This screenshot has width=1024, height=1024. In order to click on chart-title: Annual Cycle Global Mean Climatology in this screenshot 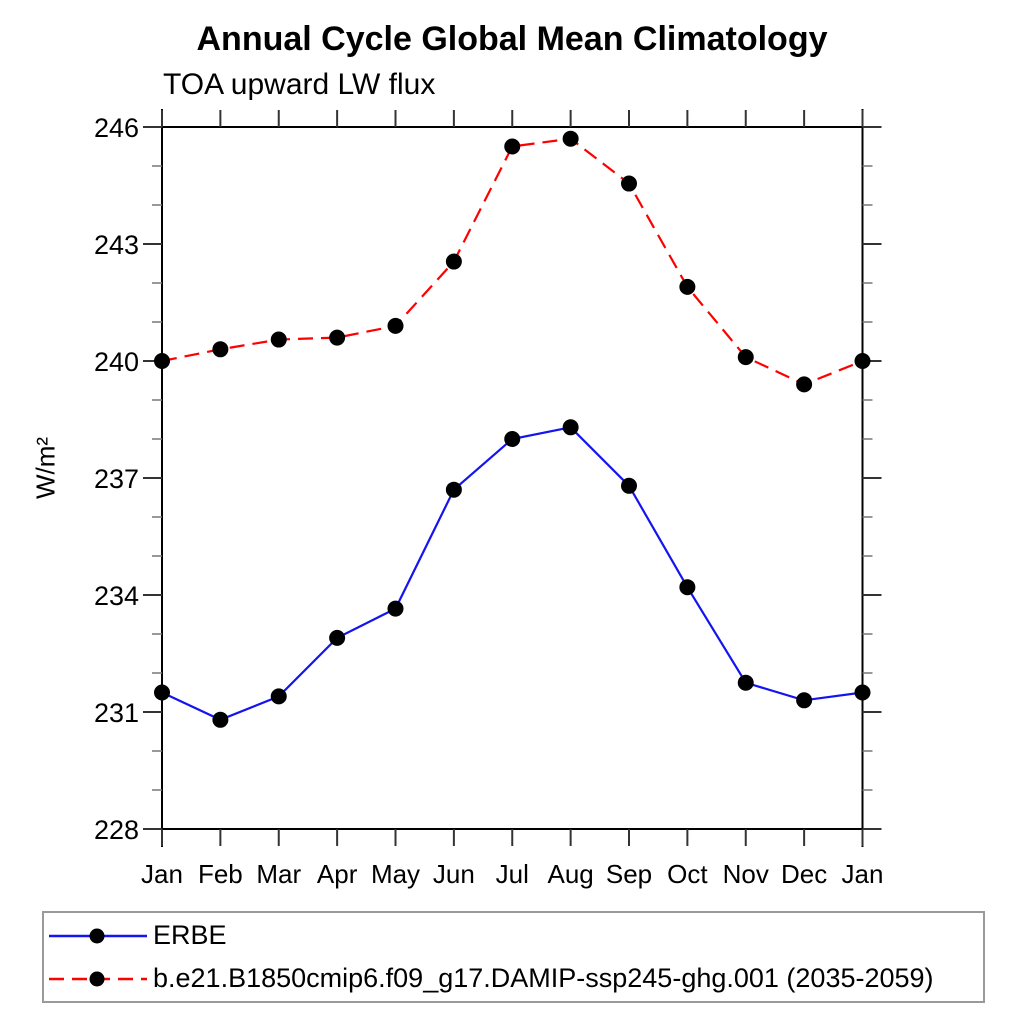, I will do `click(512, 39)`.